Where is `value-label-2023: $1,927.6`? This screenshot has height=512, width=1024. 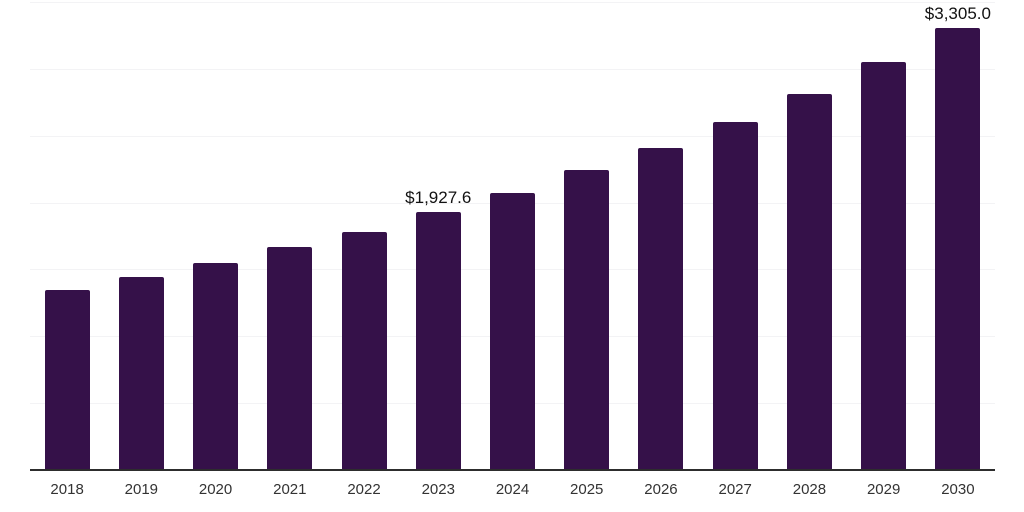
value-label-2023: $1,927.6 is located at coordinates (438, 198).